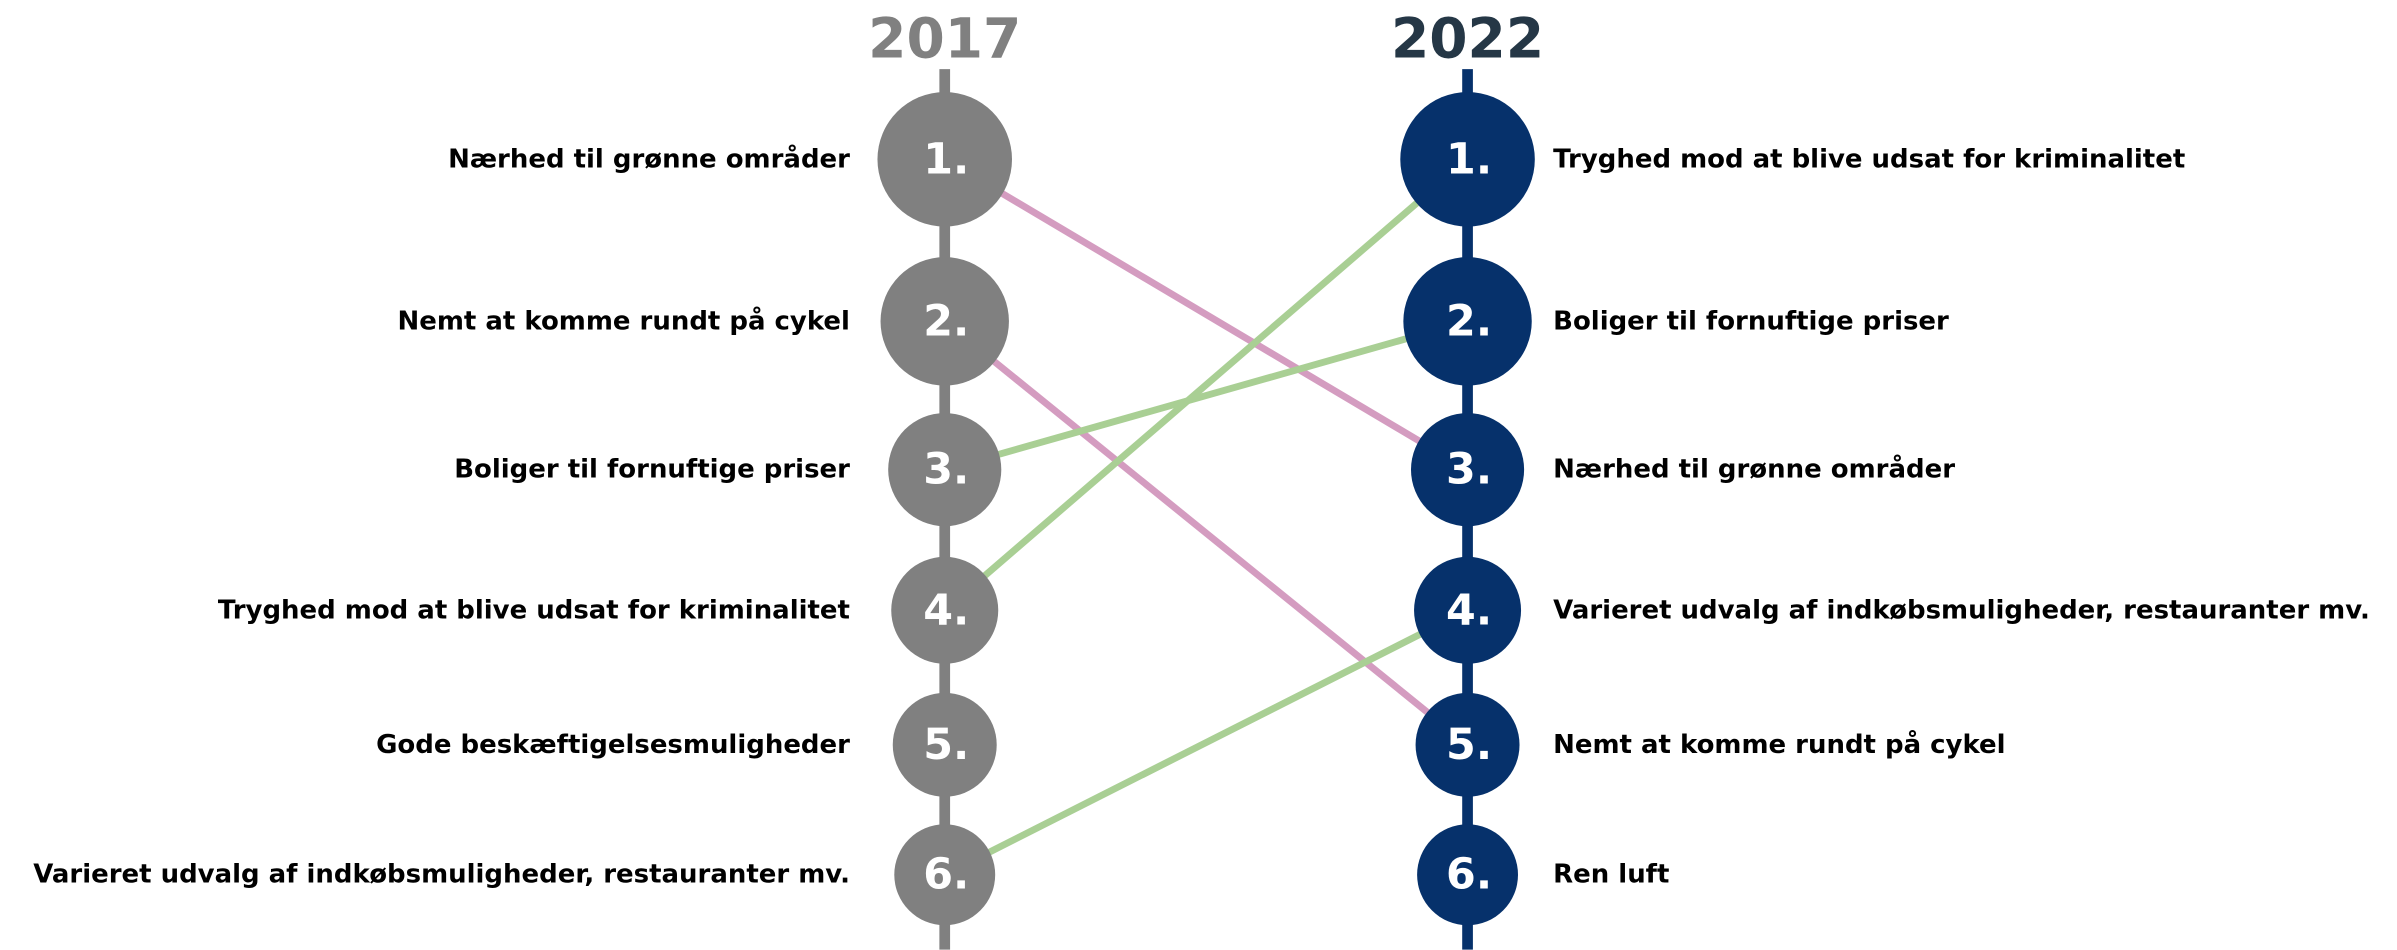  What do you see at coordinates (1467, 39) in the screenshot?
I see `year-label: 2022` at bounding box center [1467, 39].